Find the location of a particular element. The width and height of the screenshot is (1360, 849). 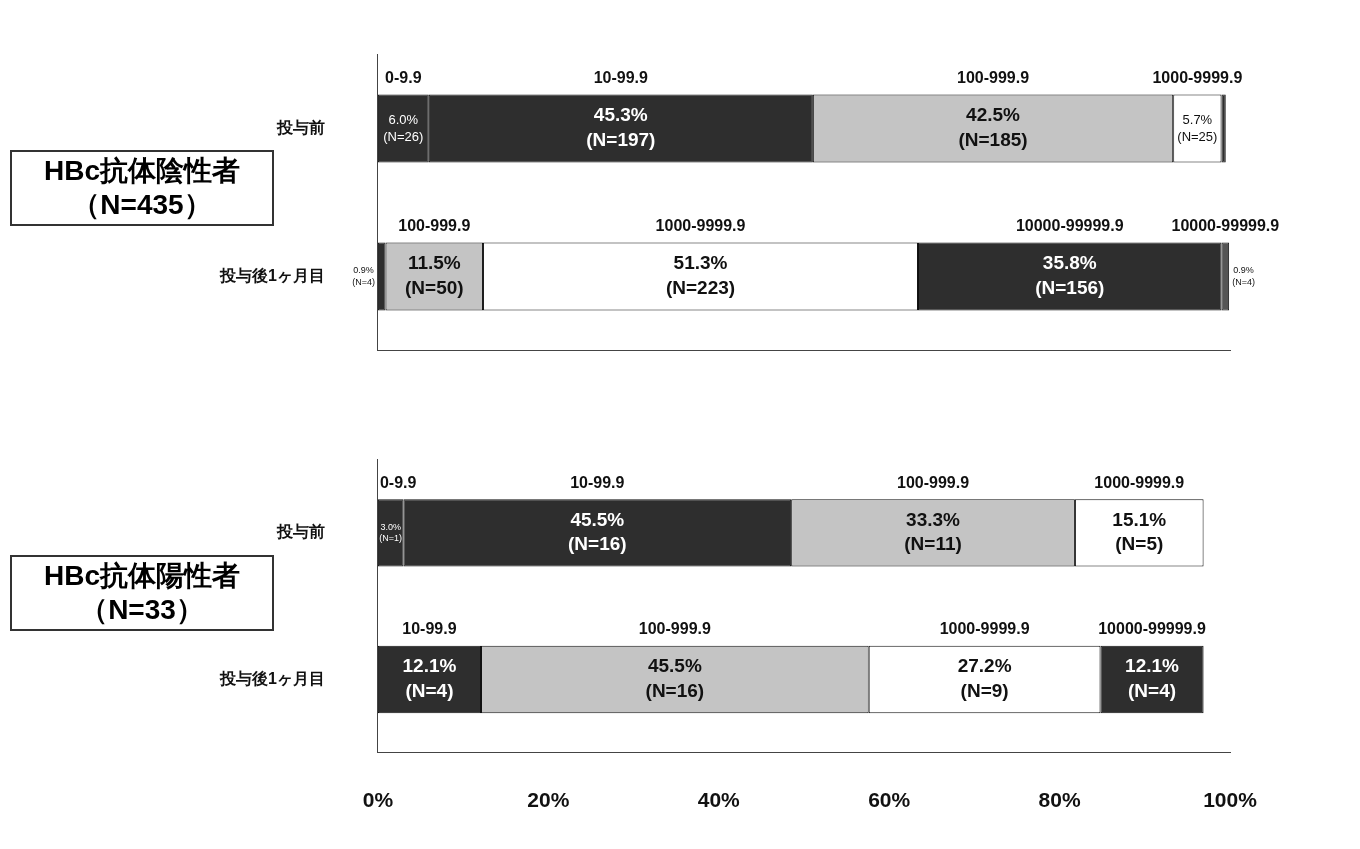

data-label: 35.8% (N=156) is located at coordinates (1070, 275).